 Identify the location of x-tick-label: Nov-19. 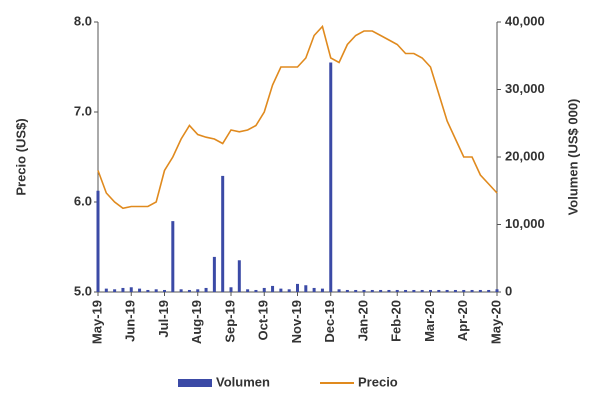
(296, 321).